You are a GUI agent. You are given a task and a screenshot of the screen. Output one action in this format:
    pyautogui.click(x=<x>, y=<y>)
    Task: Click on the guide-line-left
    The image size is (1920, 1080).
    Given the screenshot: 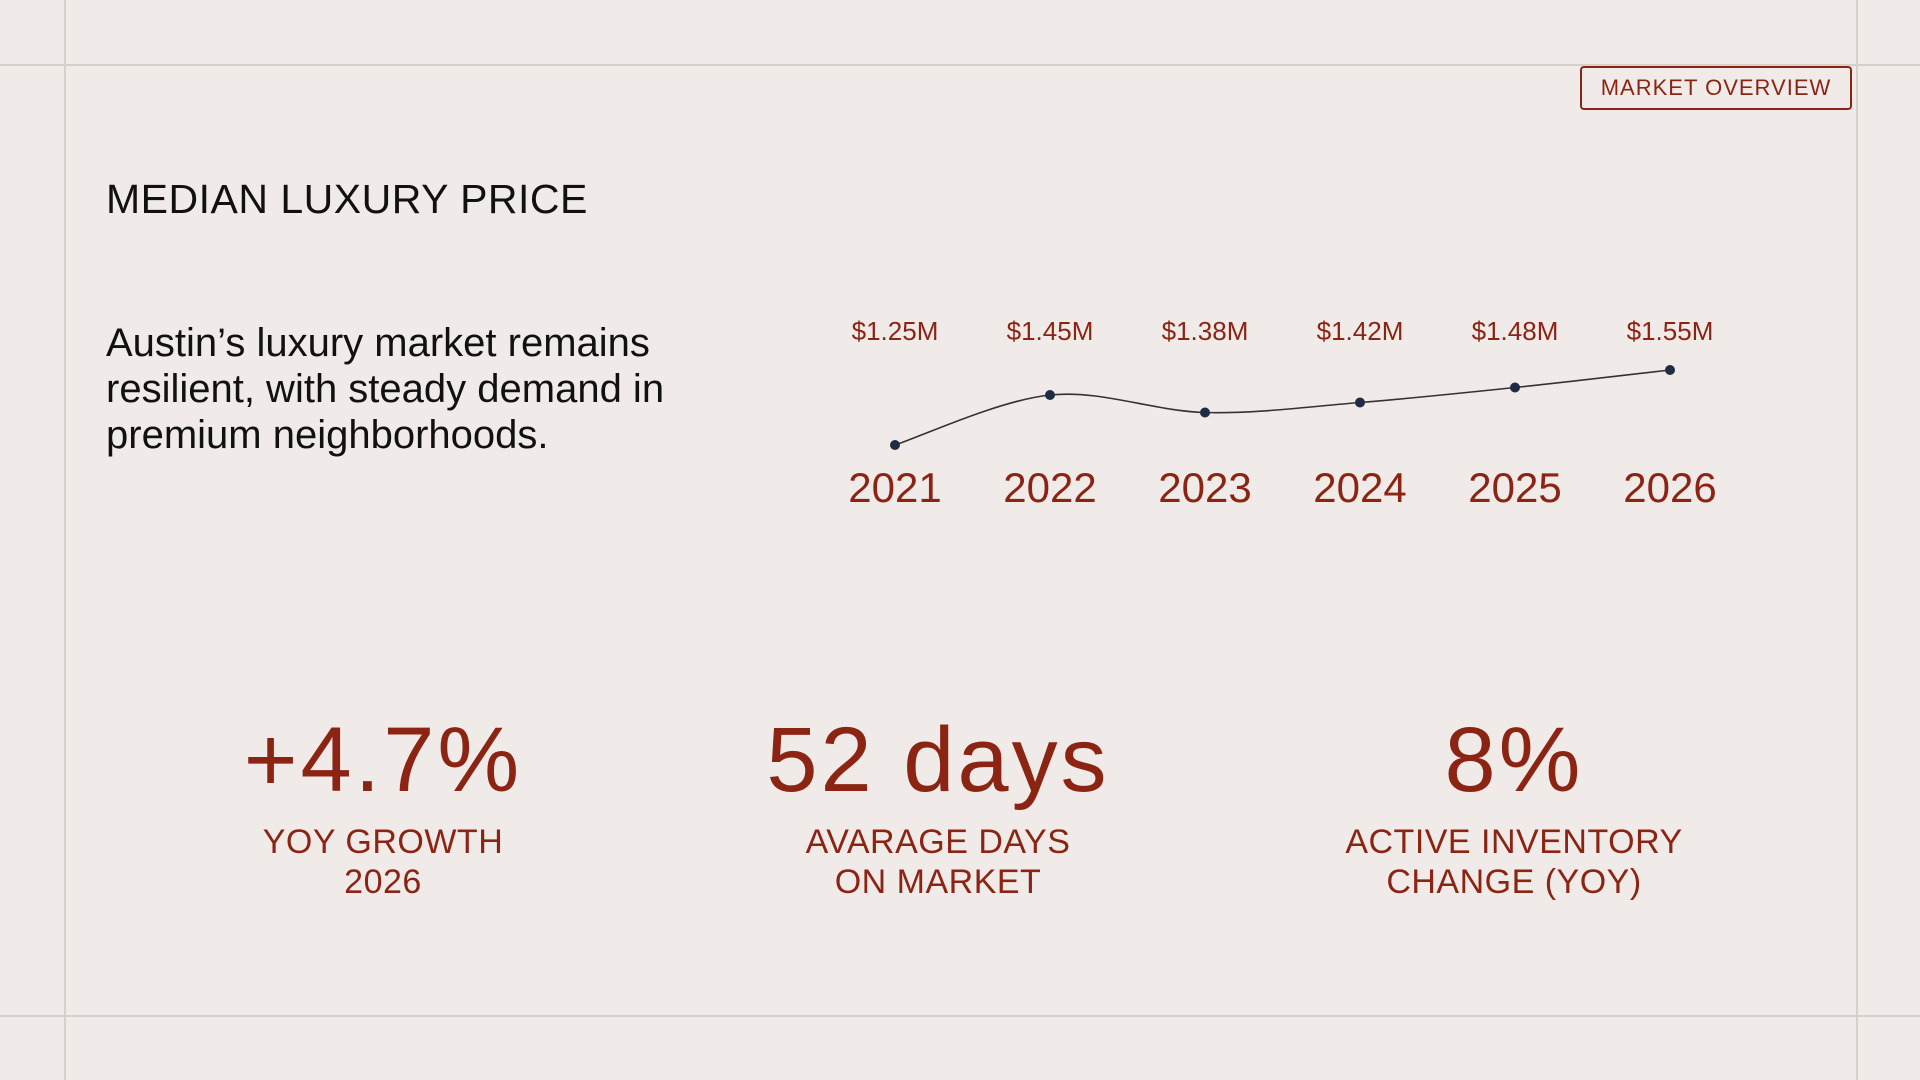 What is the action you would take?
    pyautogui.click(x=65, y=540)
    